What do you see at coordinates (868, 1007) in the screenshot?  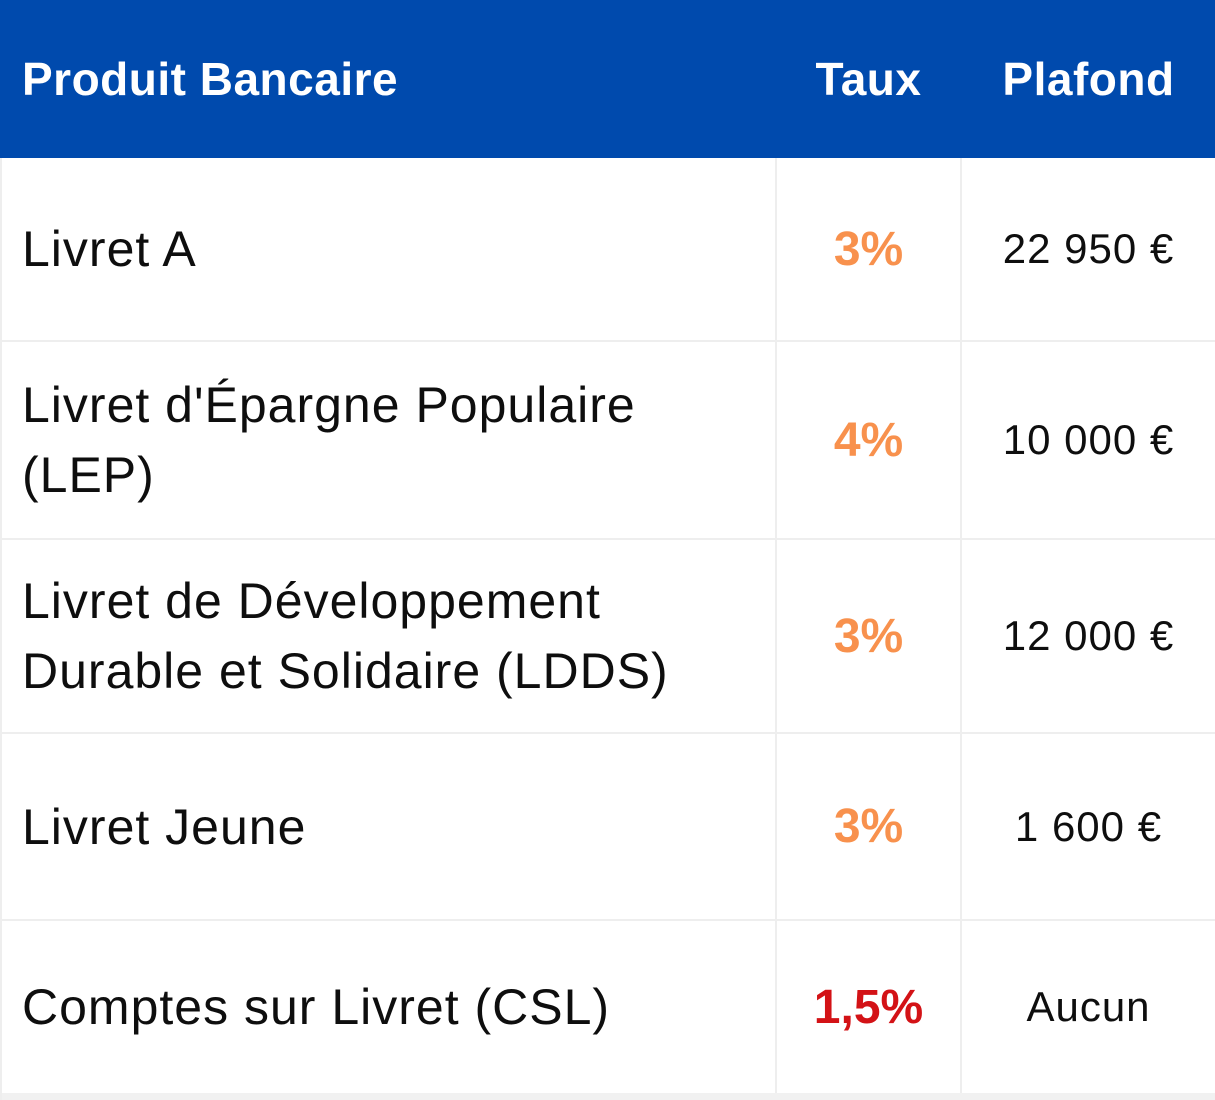 I see `taux-value: 1,5%` at bounding box center [868, 1007].